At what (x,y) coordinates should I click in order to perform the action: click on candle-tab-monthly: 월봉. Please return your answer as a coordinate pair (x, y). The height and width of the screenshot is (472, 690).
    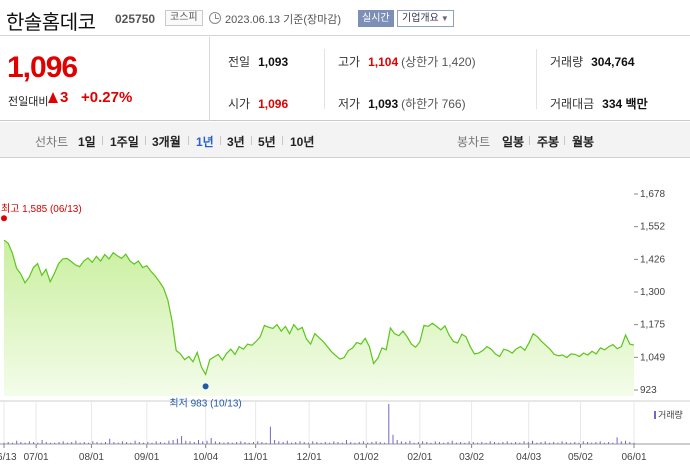
    Looking at the image, I should click on (583, 142).